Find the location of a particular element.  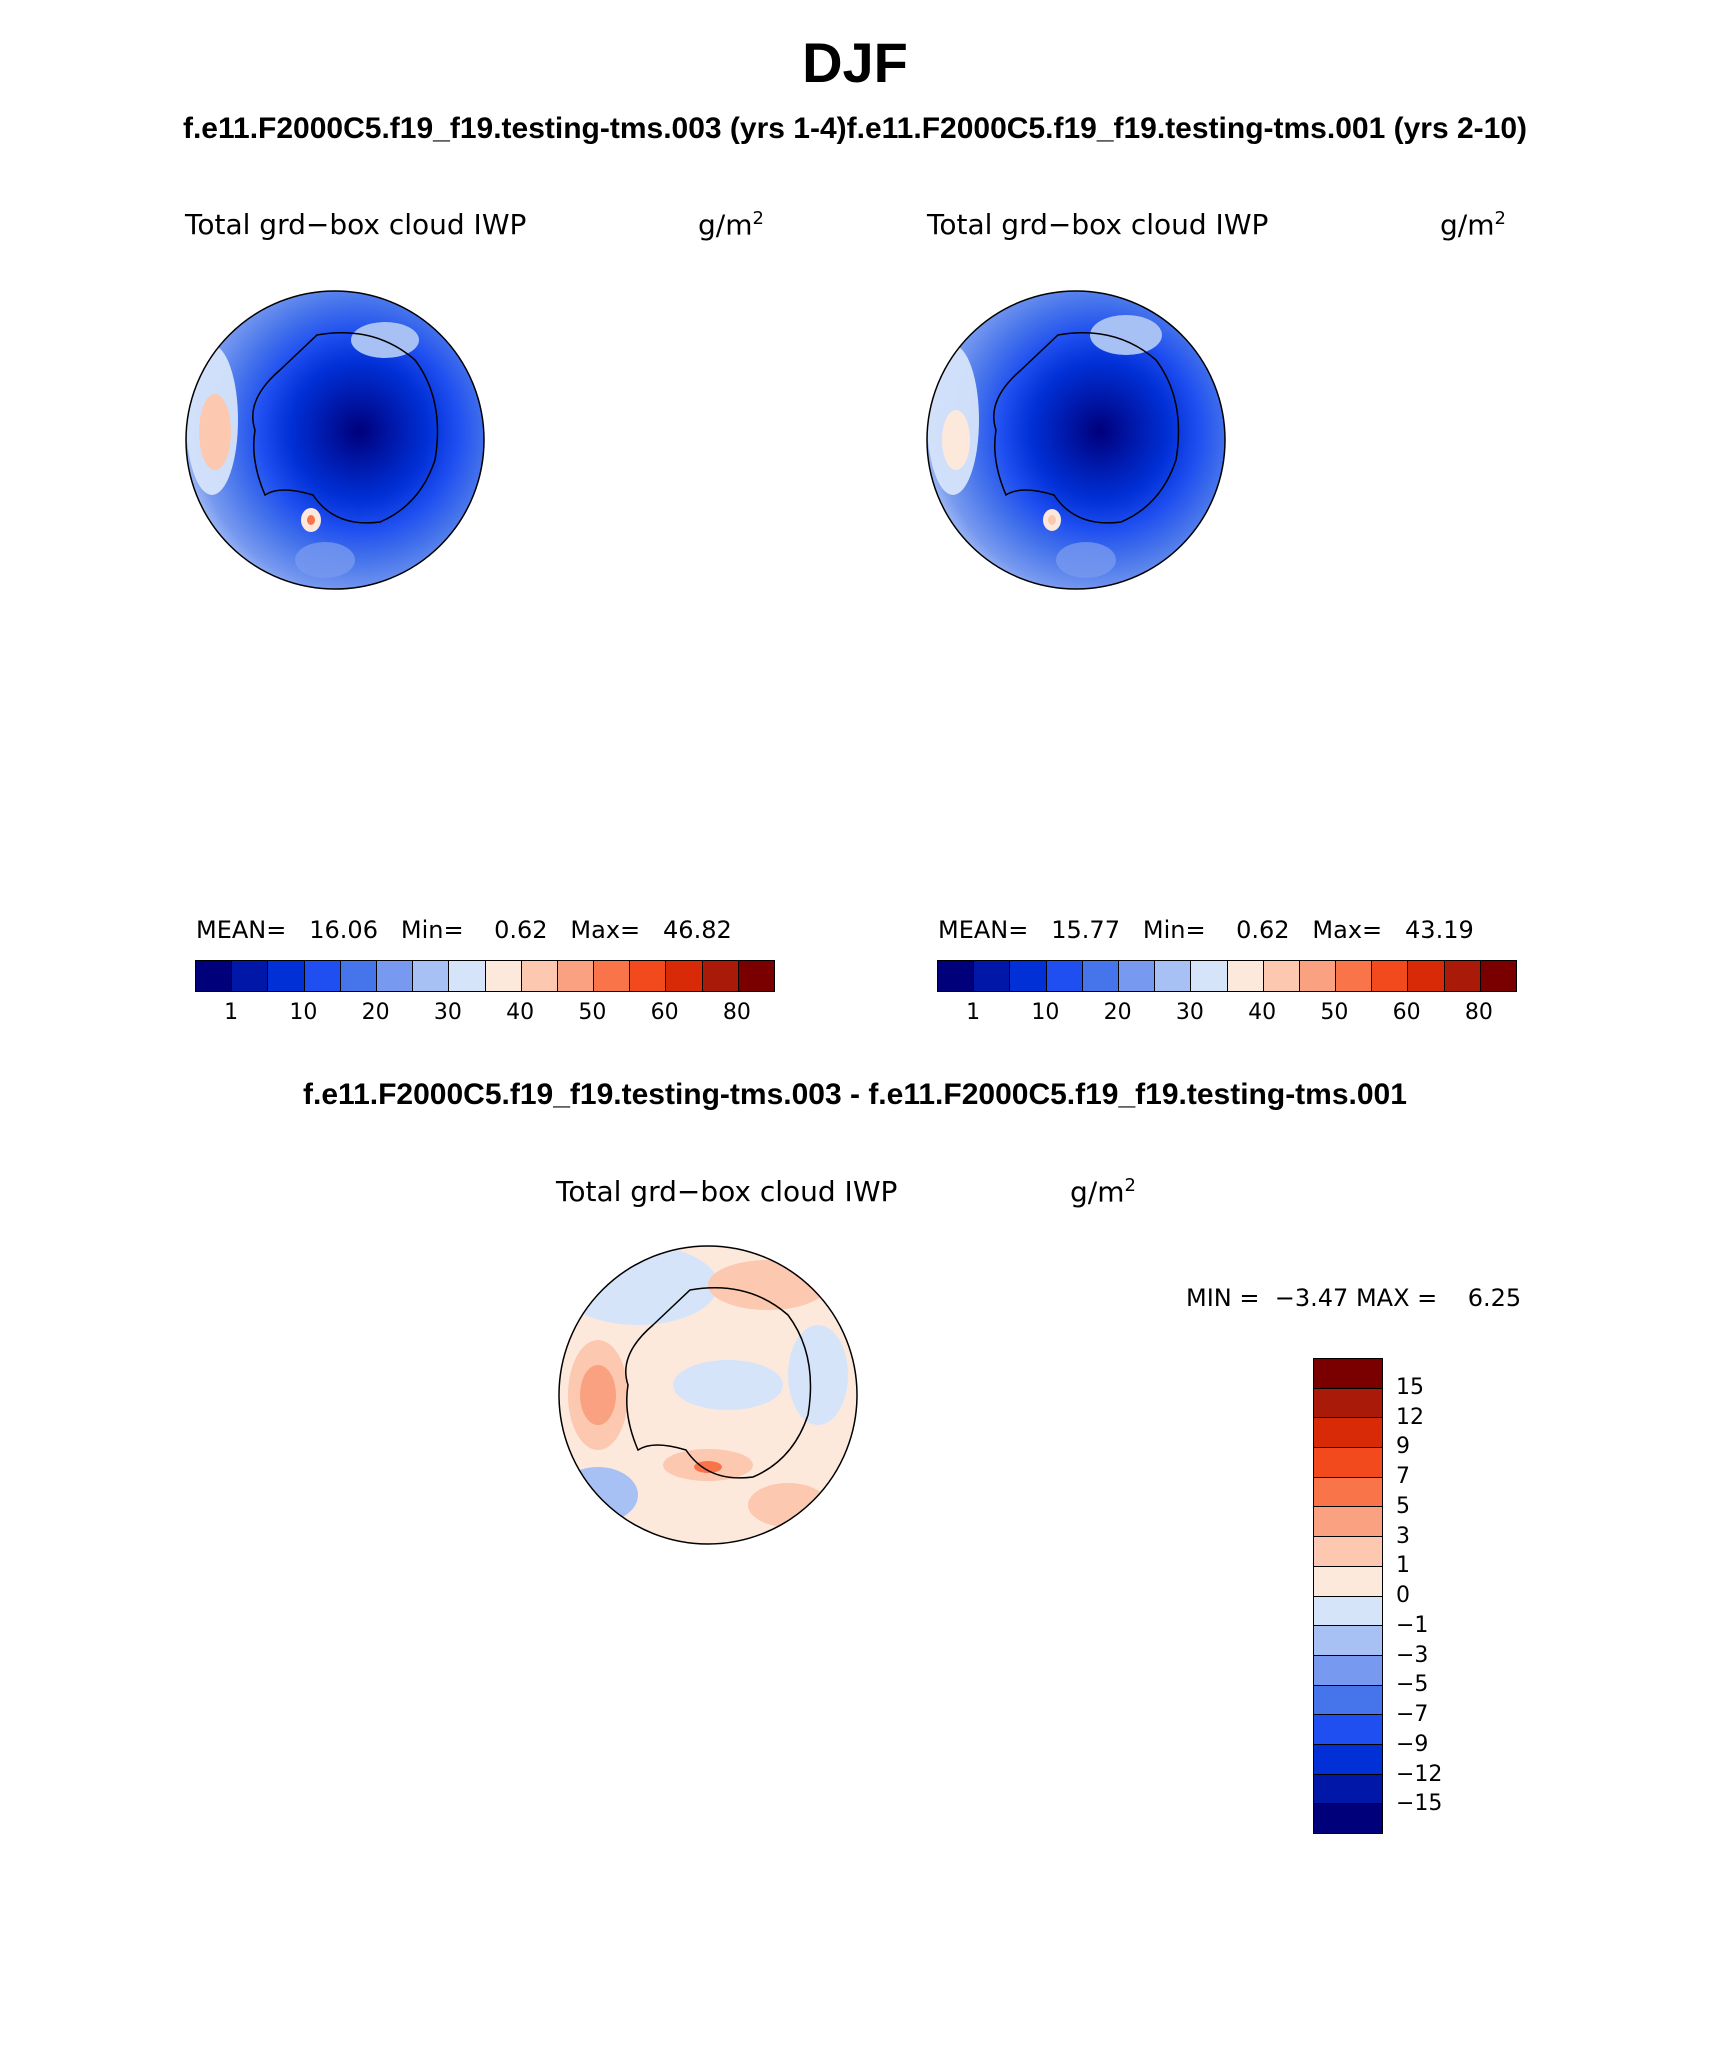

colorbar-tick-label: −1 is located at coordinates (1412, 1625).